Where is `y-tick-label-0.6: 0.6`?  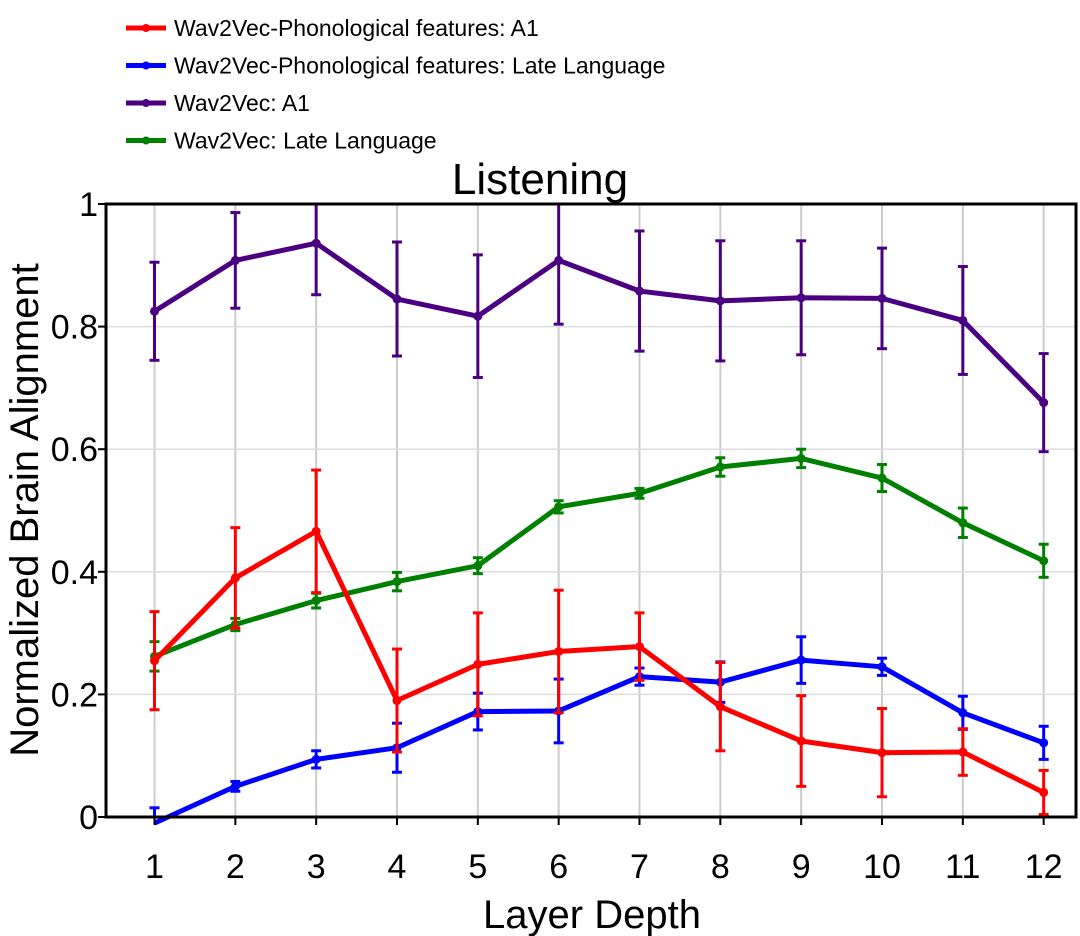
y-tick-label-0.6: 0.6 is located at coordinates (74, 450).